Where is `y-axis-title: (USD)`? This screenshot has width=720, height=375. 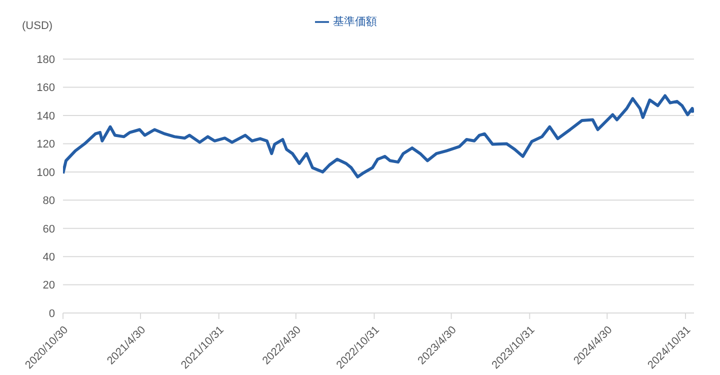 y-axis-title: (USD) is located at coordinates (37, 26).